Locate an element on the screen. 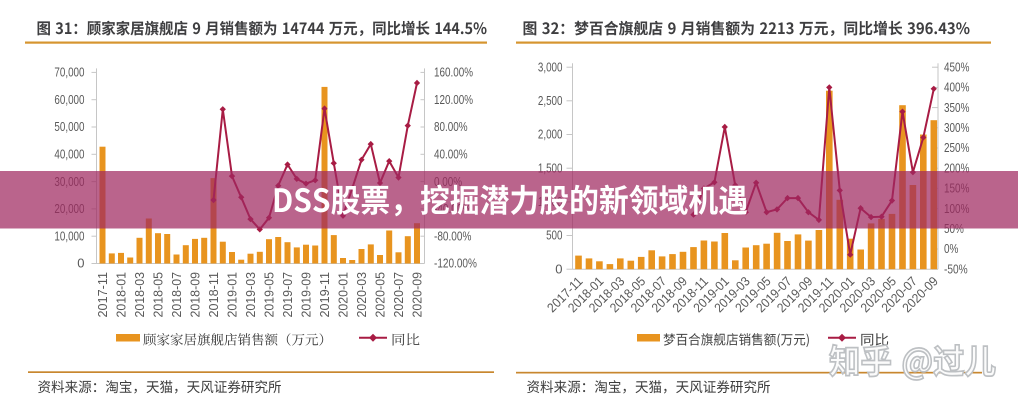  svg-text: -80.00% is located at coordinates (453, 235).